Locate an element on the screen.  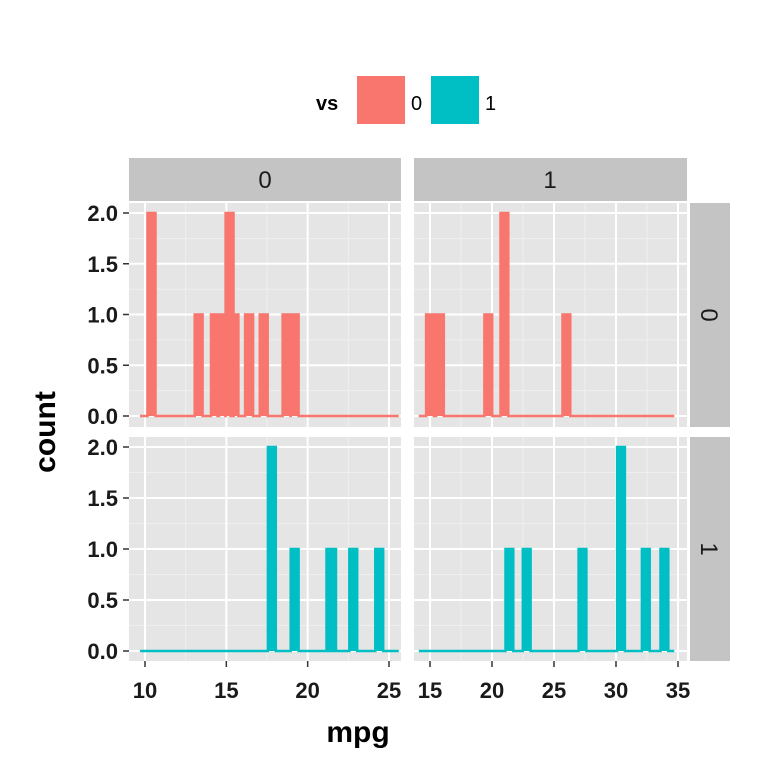
legend-title: vs is located at coordinates (327, 104).